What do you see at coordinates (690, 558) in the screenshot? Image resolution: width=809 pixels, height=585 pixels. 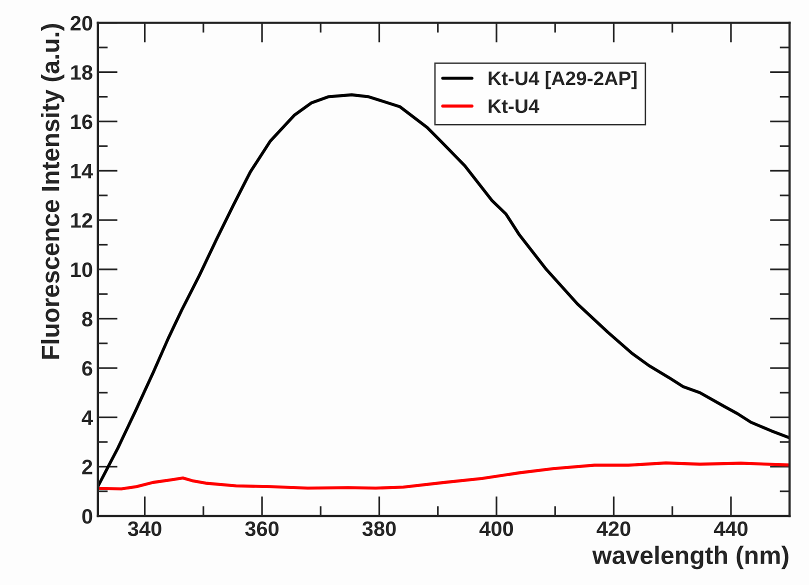 I see `x-axis-title: wavelength (nm)` at bounding box center [690, 558].